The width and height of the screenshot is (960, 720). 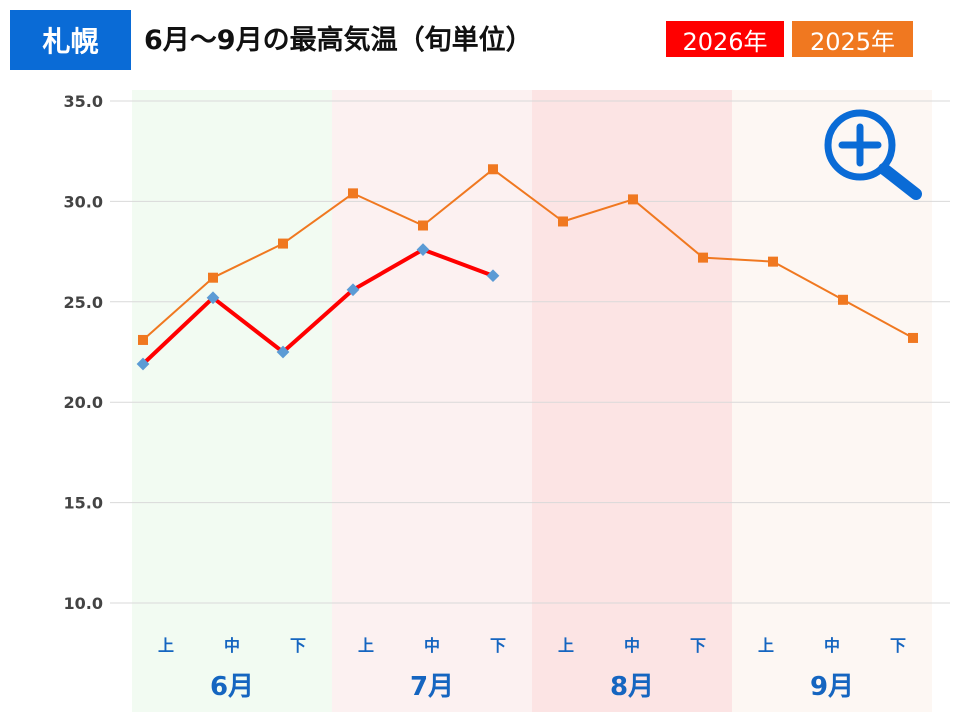 I want to click on y-tick-label: 25.0, so click(x=83, y=302).